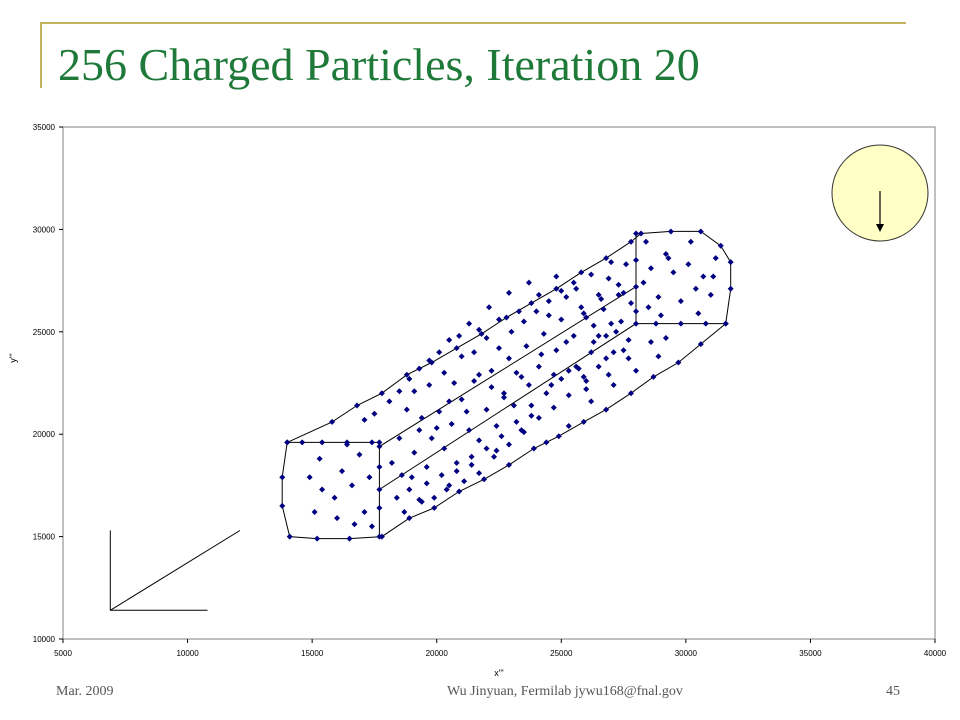 The height and width of the screenshot is (720, 960). Describe the element at coordinates (44, 127) in the screenshot. I see `y-tick-label: 35000` at that location.